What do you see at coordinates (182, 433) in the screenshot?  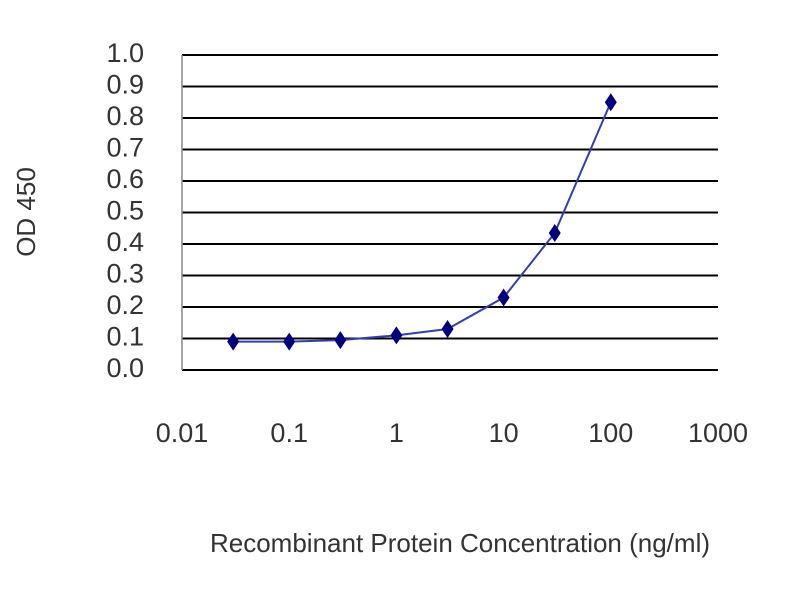 I see `x-tick-label: 0.01` at bounding box center [182, 433].